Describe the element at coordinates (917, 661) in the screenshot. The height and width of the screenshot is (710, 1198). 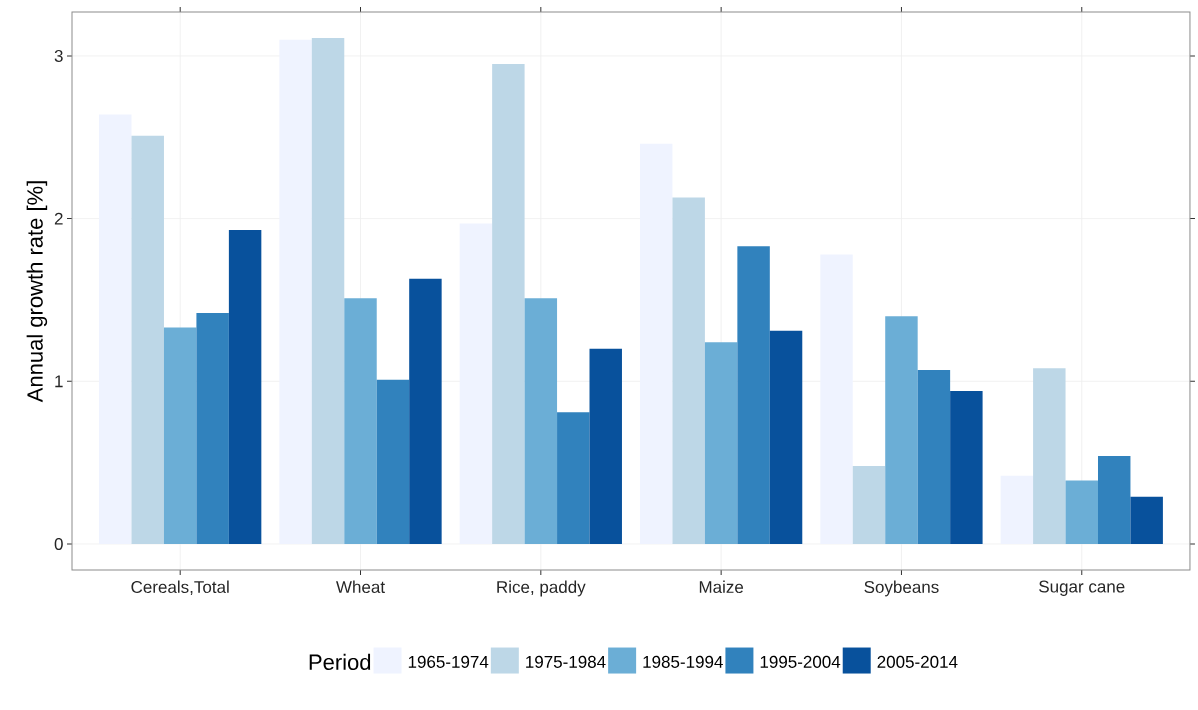
I see `legend-label: 2005-2014` at that location.